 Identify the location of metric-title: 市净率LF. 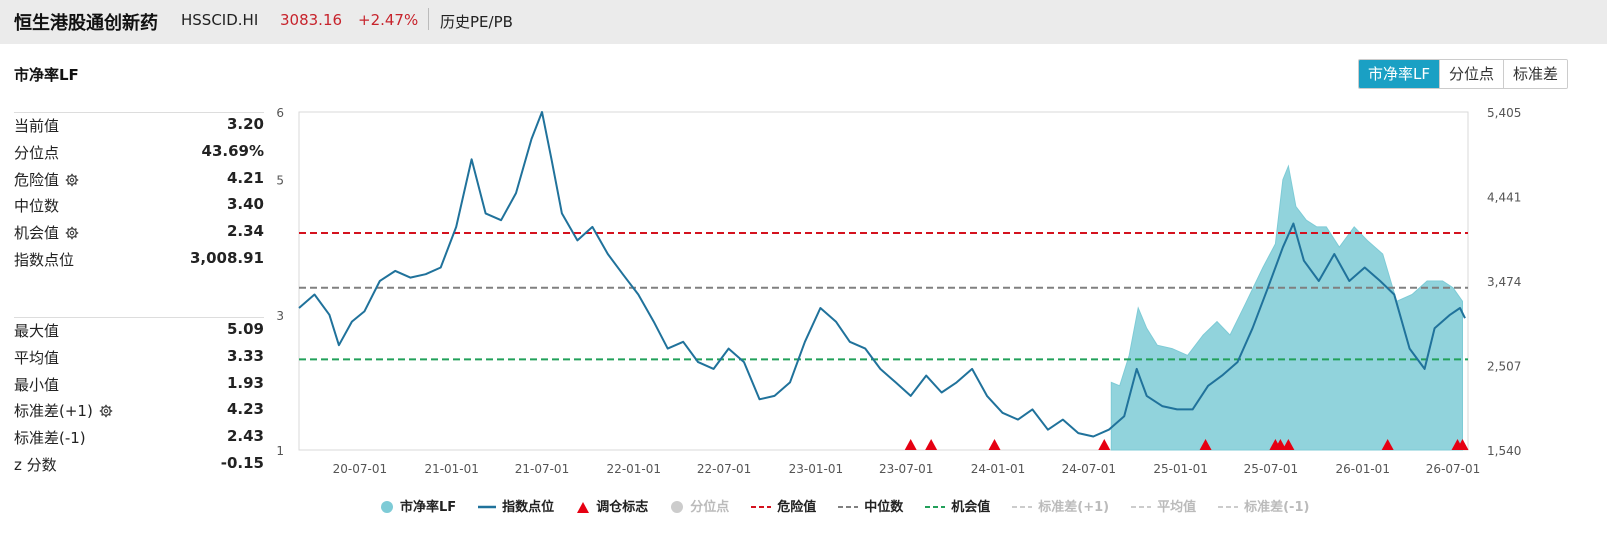
(46, 75).